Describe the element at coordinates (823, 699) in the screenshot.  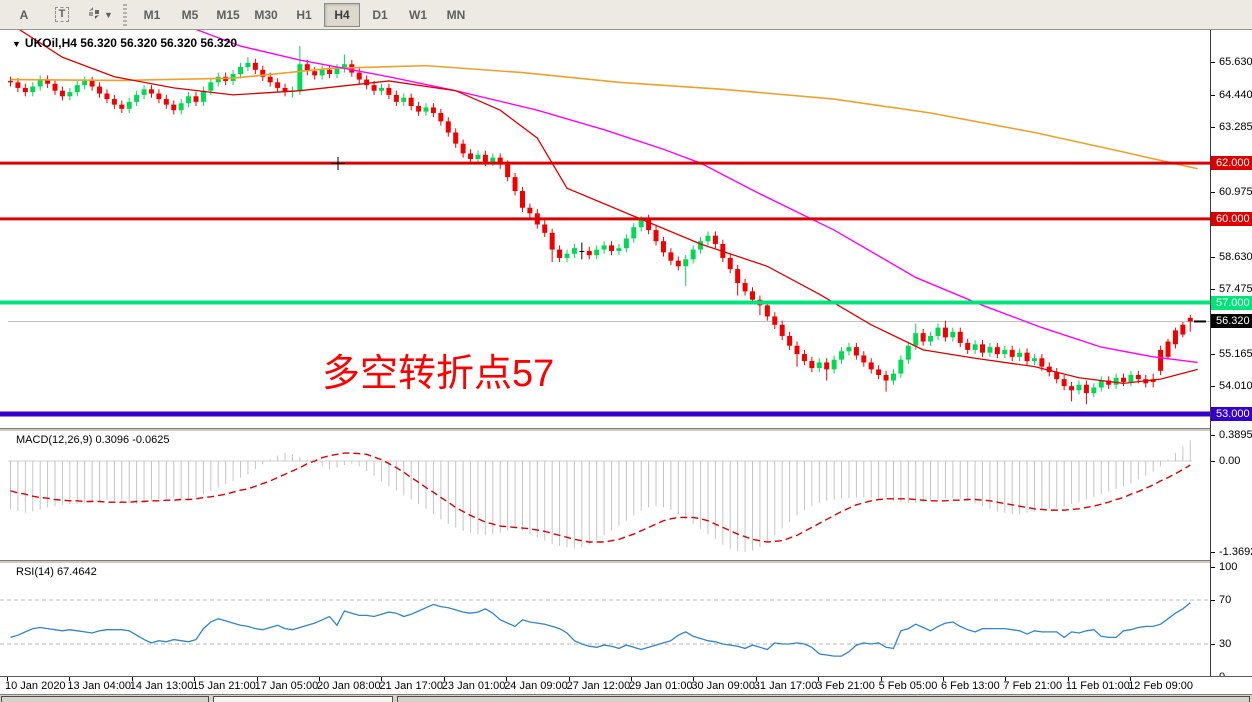
I see `tab-bar-filler` at that location.